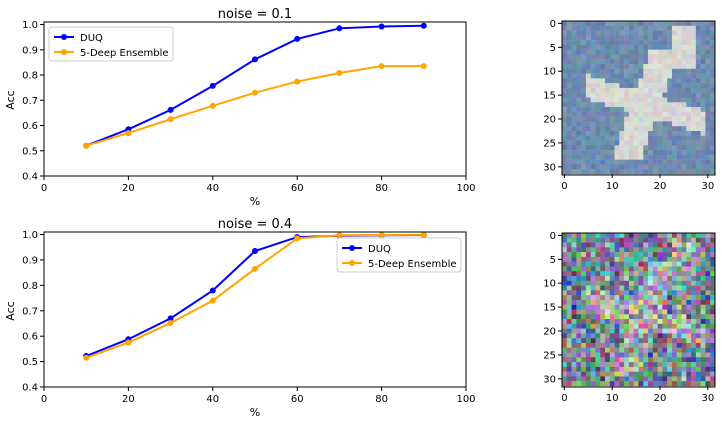  Describe the element at coordinates (44, 399) in the screenshot. I see `x-tick-label: 0` at that location.